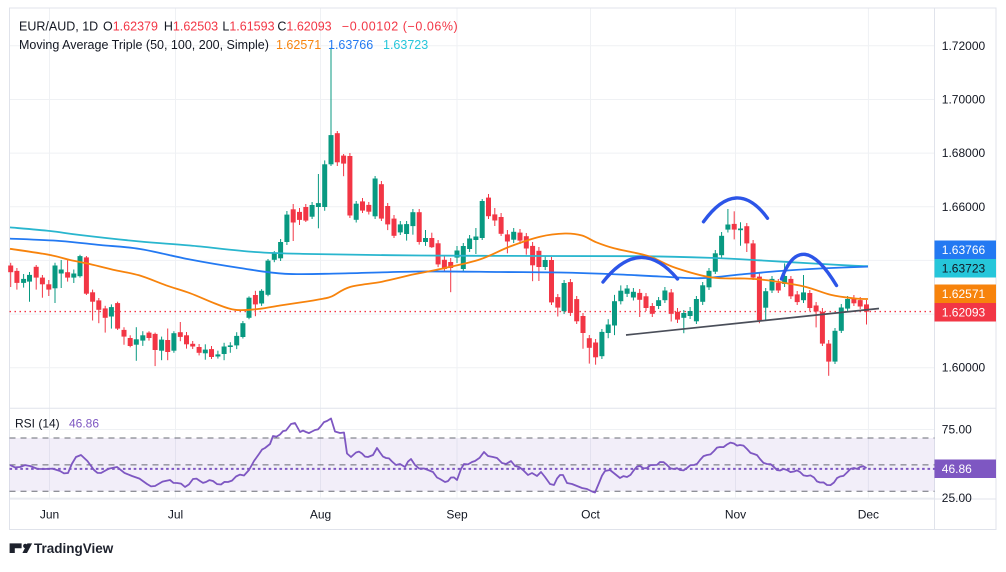 This screenshot has width=1006, height=572. What do you see at coordinates (49, 515) in the screenshot?
I see `svg-text: Jun` at bounding box center [49, 515].